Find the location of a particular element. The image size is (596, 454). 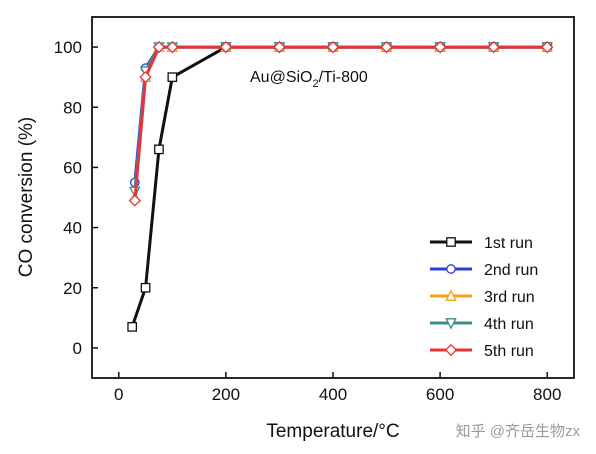

legend-entry: 3rd run is located at coordinates (482, 297).